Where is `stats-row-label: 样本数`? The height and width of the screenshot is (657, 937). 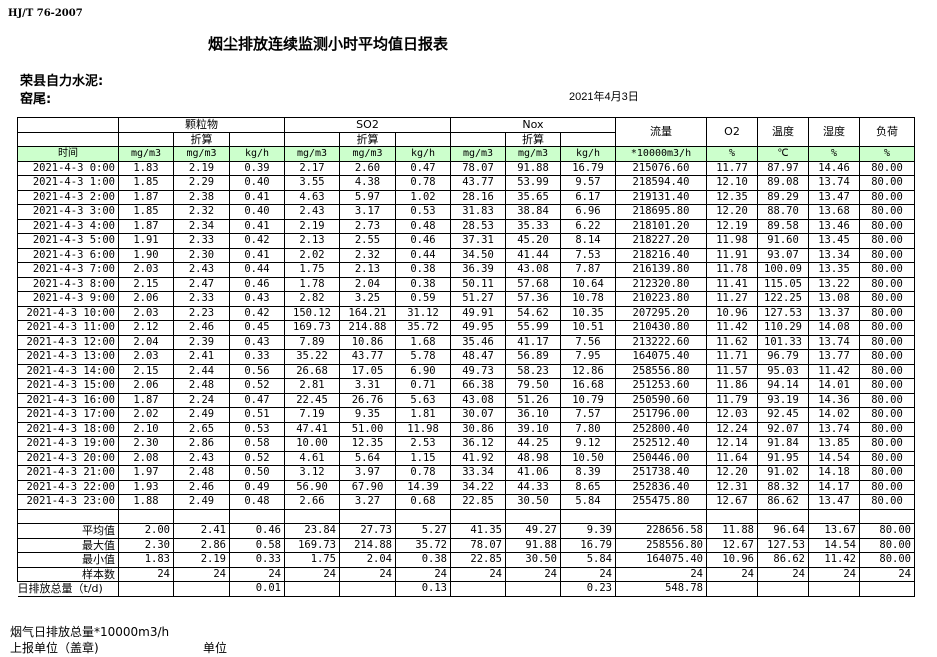
stats-row-label: 样本数 is located at coordinates (68, 574).